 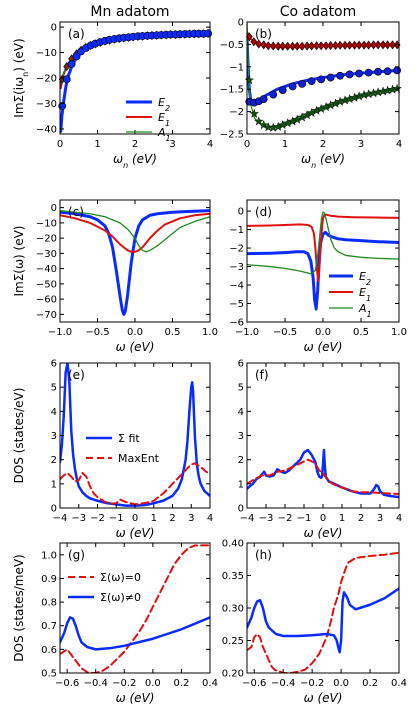 I want to click on ytick-label-c-0: 0, so click(x=54, y=208).